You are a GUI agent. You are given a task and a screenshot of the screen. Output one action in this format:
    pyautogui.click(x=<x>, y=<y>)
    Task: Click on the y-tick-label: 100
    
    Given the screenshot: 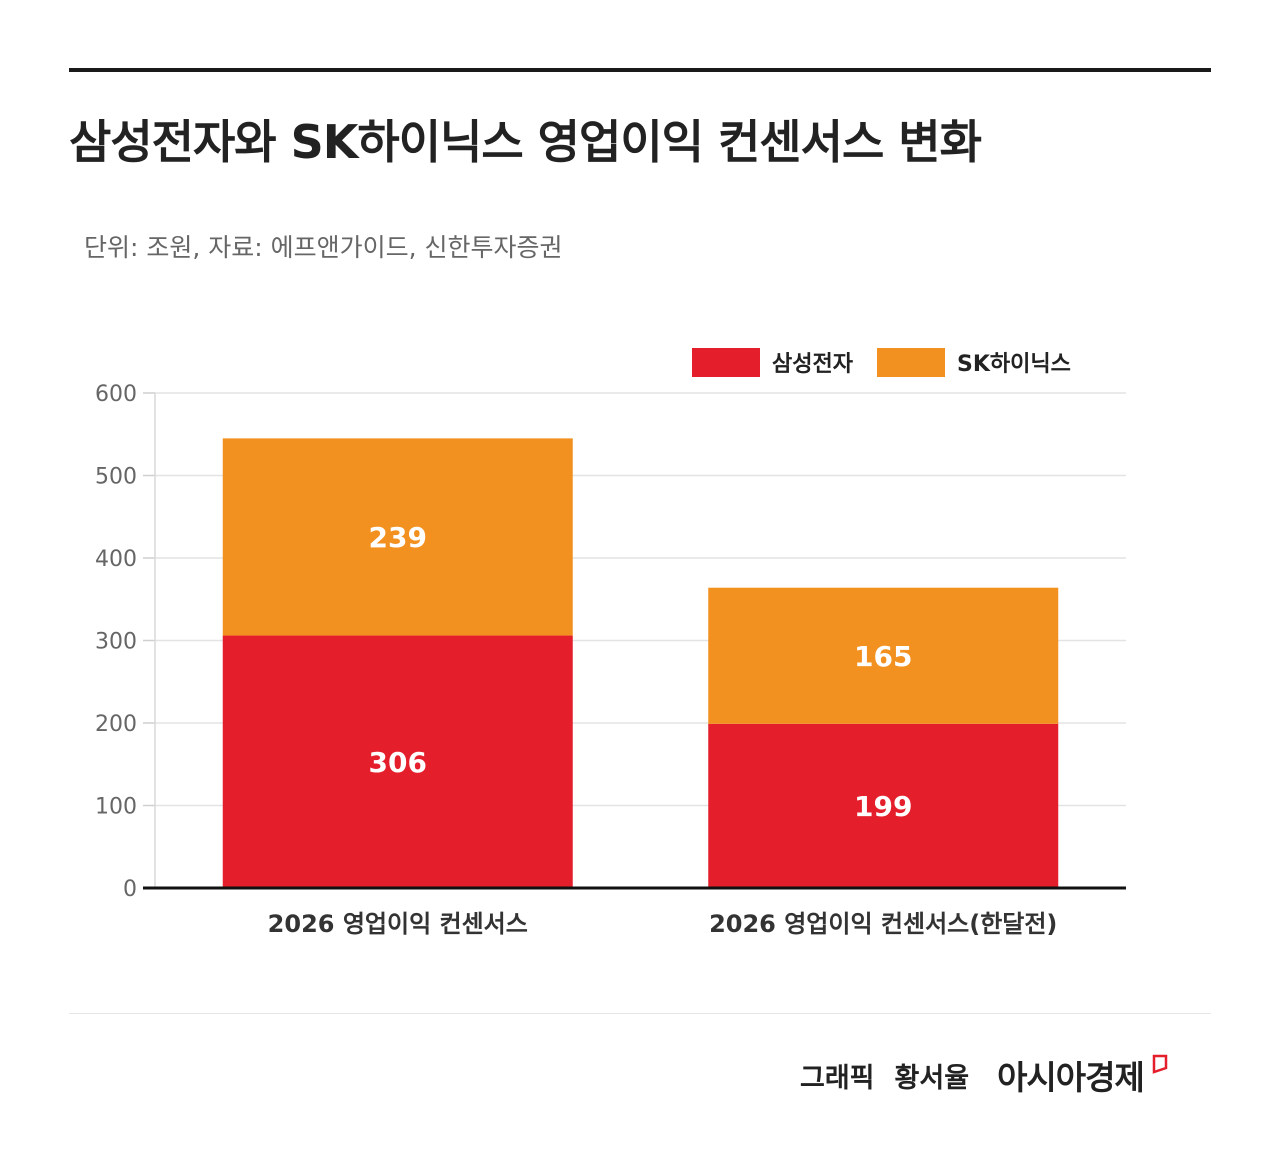 What is the action you would take?
    pyautogui.click(x=116, y=807)
    